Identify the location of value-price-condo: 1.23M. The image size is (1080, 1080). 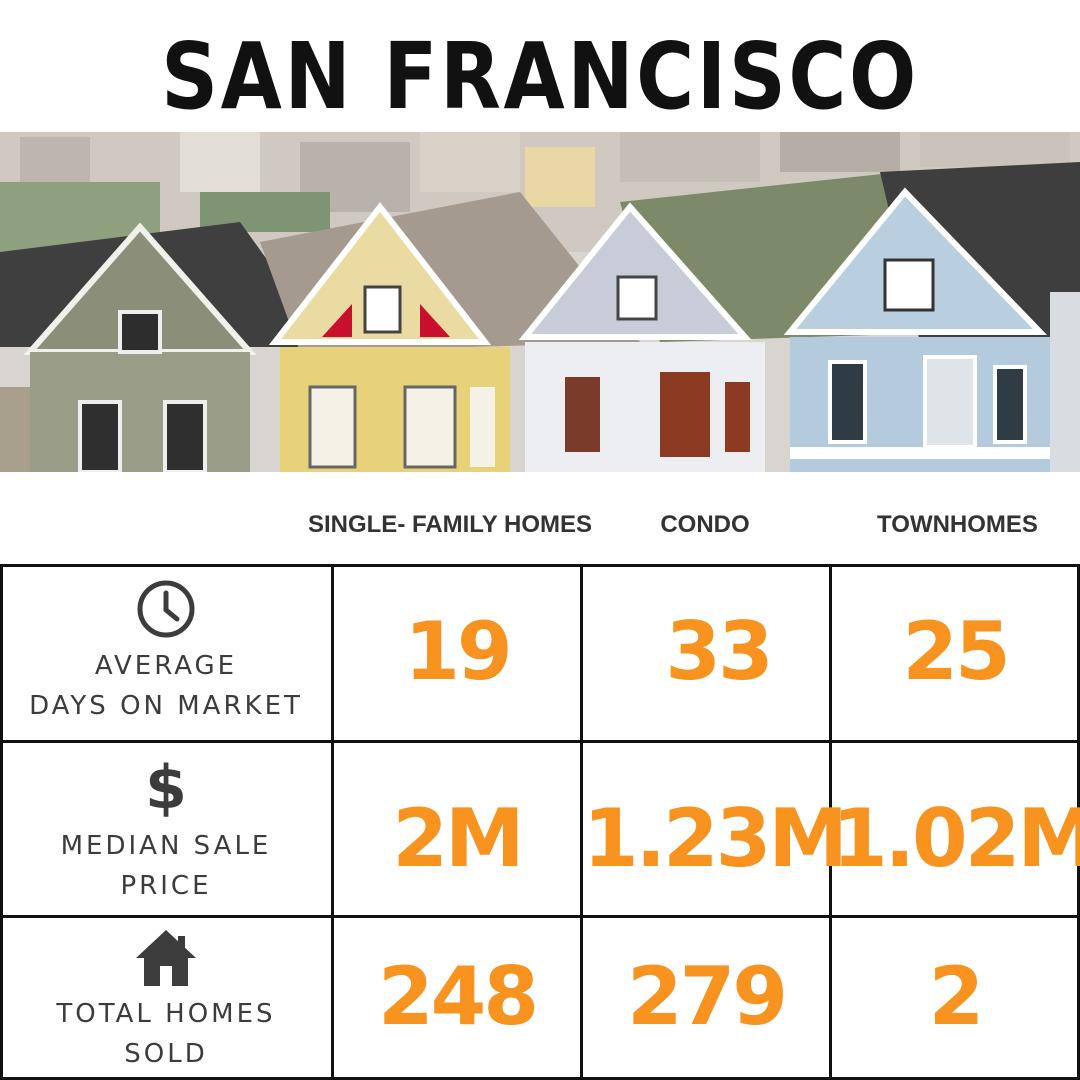
(715, 838).